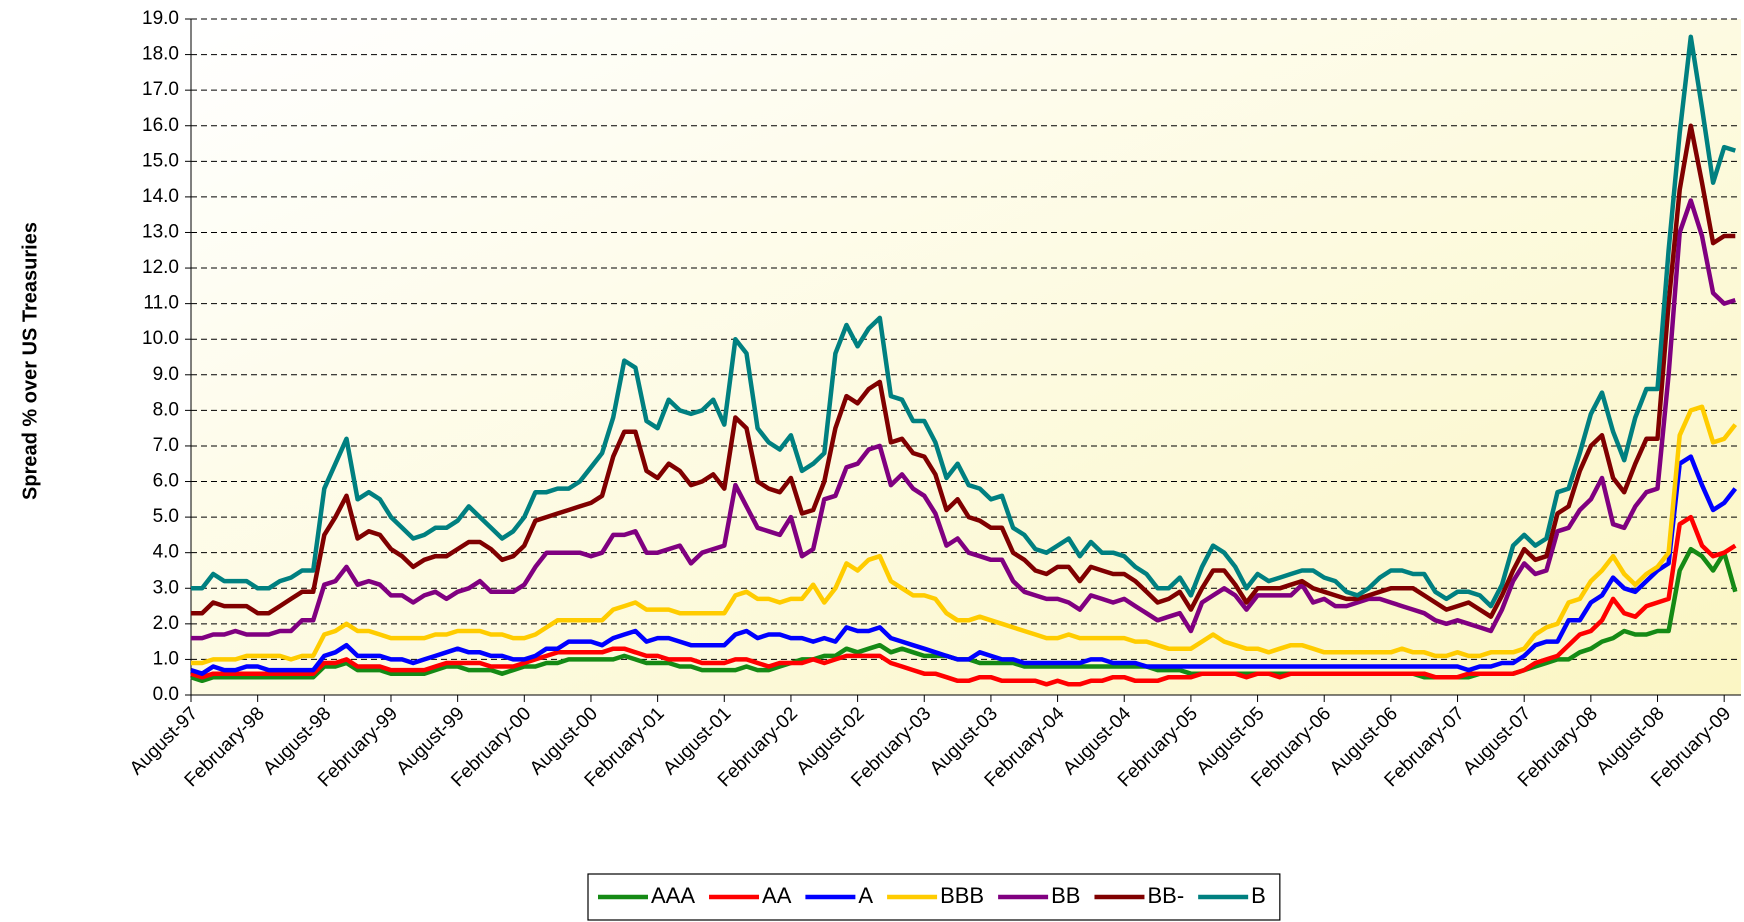  I want to click on y-tick-label: 16.0, so click(160, 125).